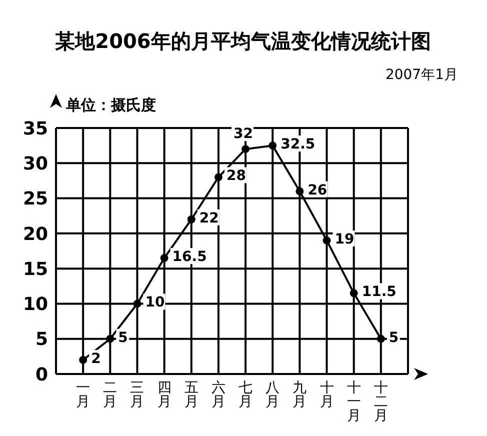 This screenshot has width=487, height=436. Describe the element at coordinates (381, 402) in the screenshot. I see `x-tick-label: 十二月` at that location.